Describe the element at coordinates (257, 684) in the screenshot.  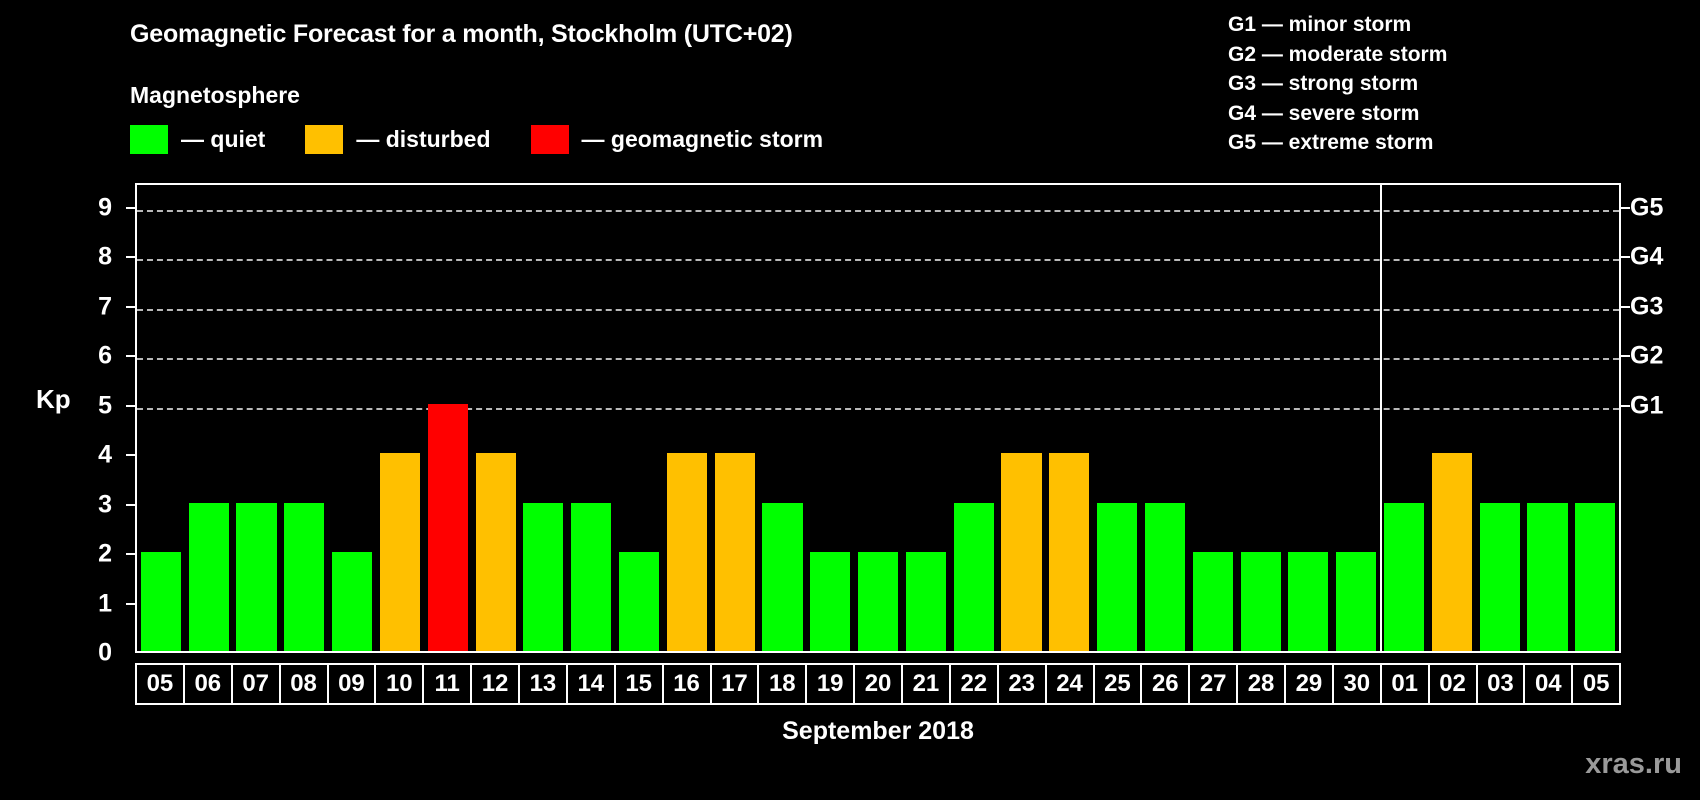
I see `day-label: 07` at that location.